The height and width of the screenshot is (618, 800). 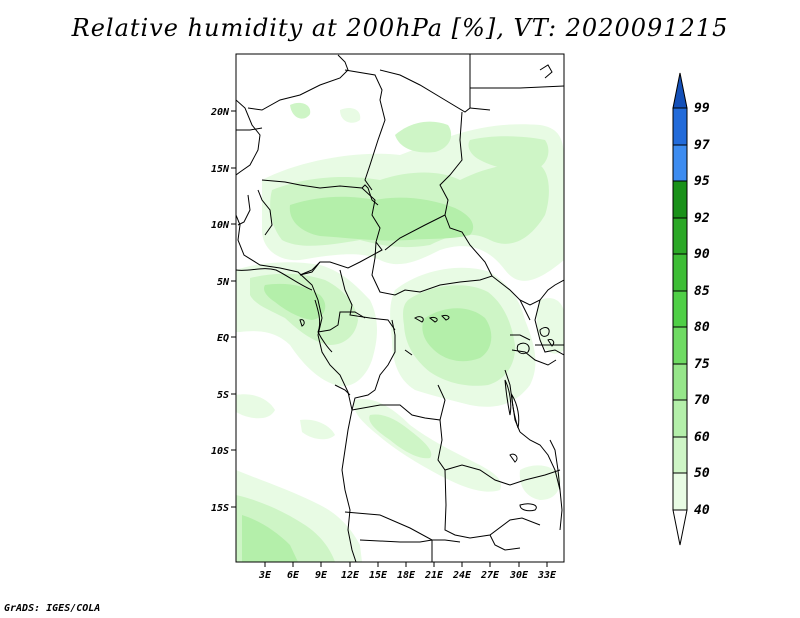 I want to click on lat-label: 10S, so click(x=220, y=451).